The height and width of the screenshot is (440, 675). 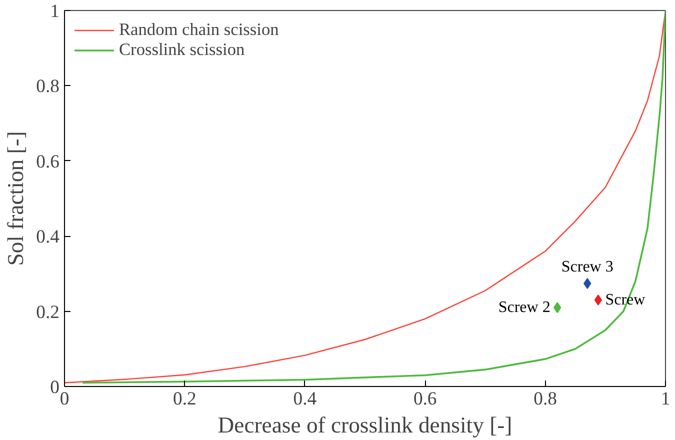 What do you see at coordinates (545, 399) in the screenshot?
I see `x-tick-label: 0.8` at bounding box center [545, 399].